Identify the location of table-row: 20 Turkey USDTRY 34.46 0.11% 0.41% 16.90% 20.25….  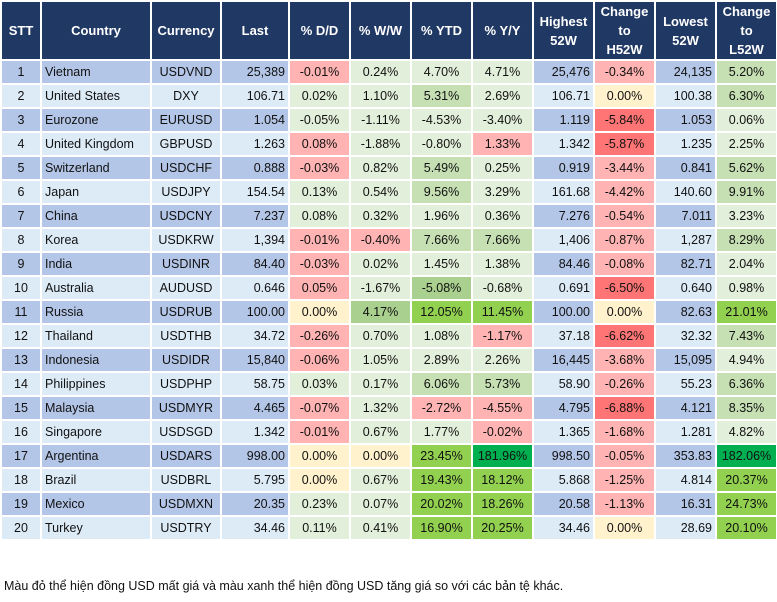
(388, 528).